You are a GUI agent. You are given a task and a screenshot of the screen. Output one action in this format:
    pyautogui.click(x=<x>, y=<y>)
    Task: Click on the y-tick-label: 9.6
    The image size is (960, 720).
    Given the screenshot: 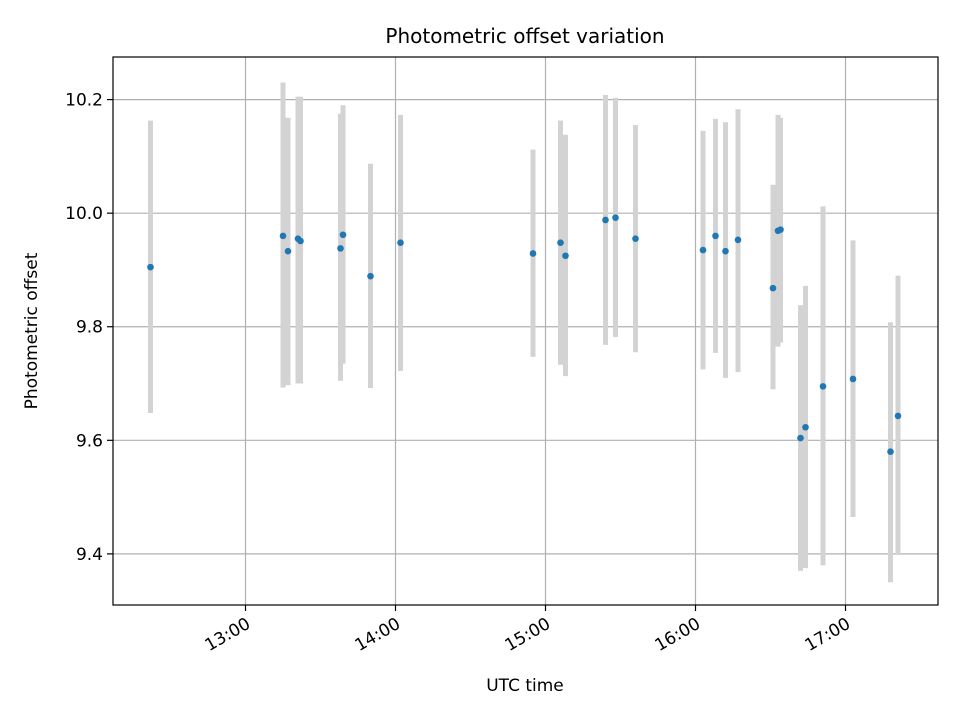 What is the action you would take?
    pyautogui.click(x=89, y=441)
    